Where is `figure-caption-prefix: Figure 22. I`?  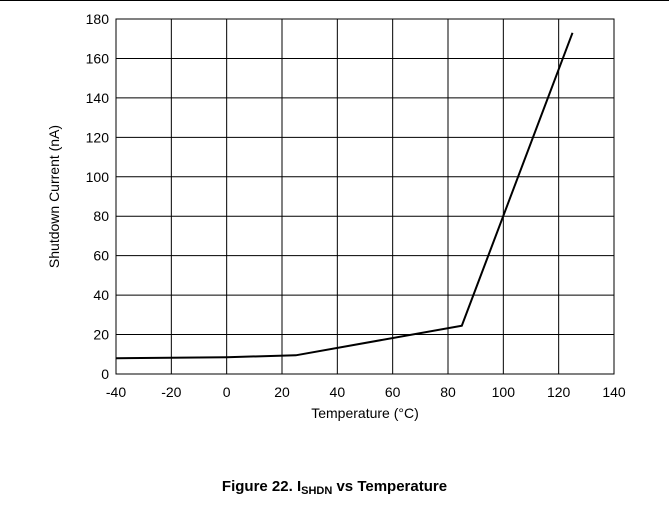 figure-caption-prefix: Figure 22. I is located at coordinates (261, 486).